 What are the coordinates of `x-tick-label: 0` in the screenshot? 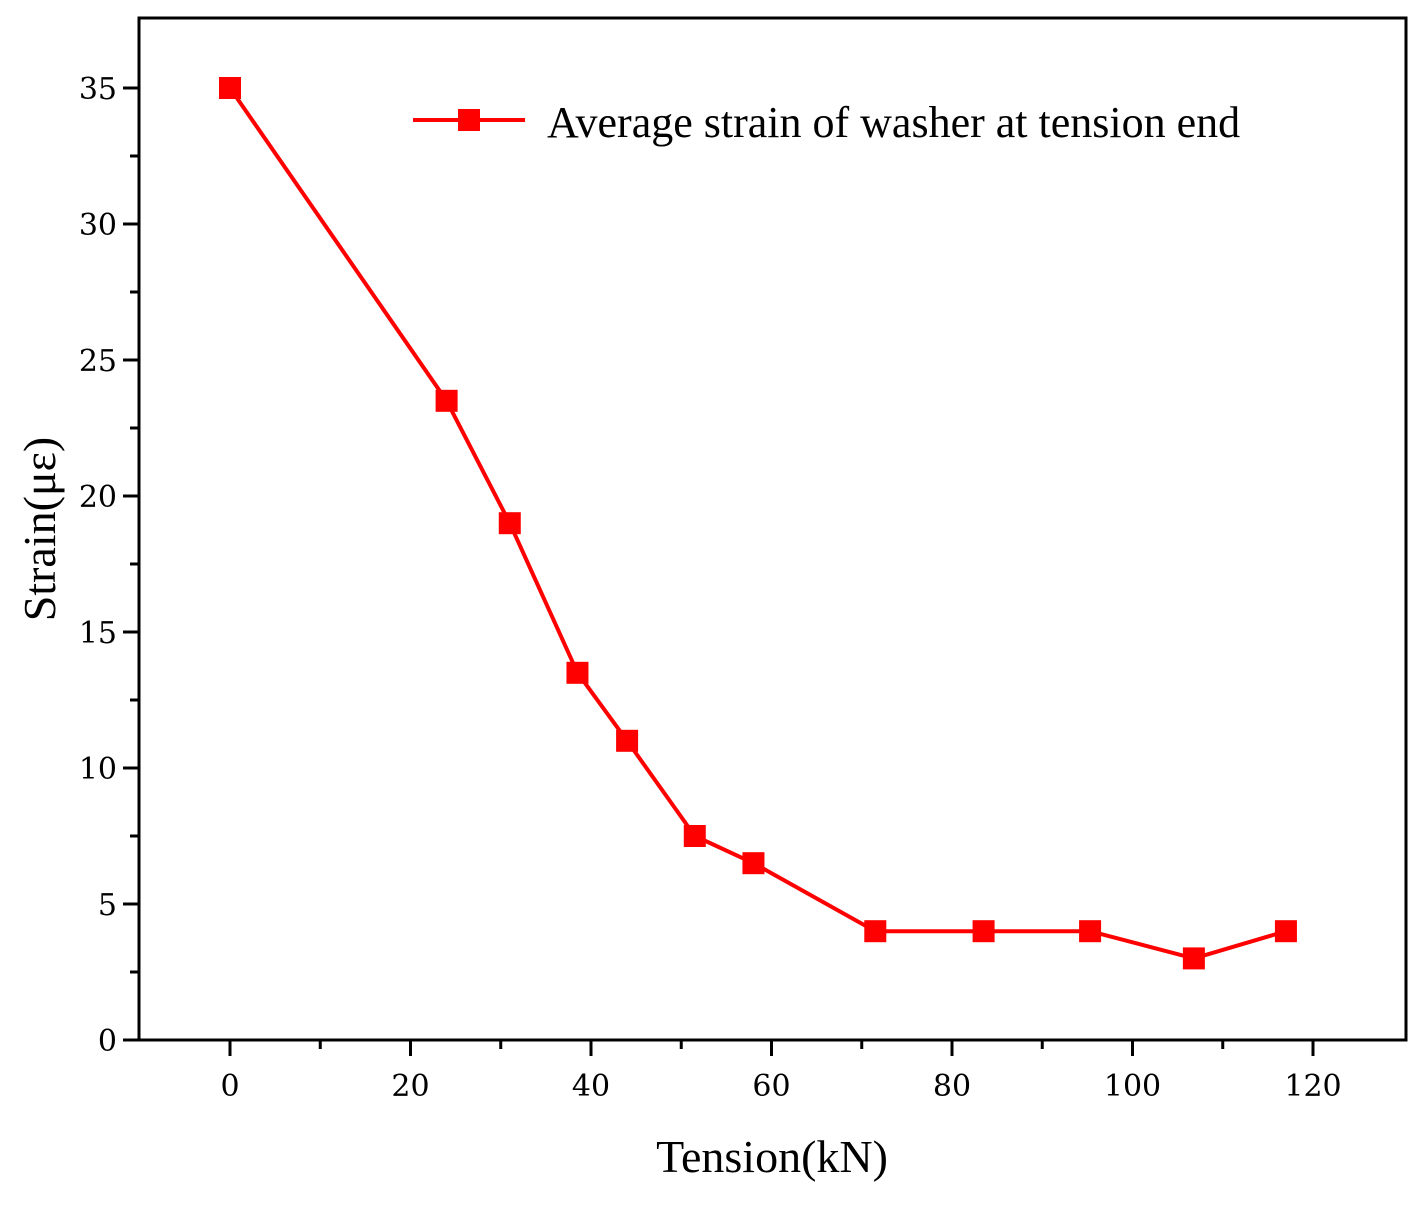 It's located at (229, 1086).